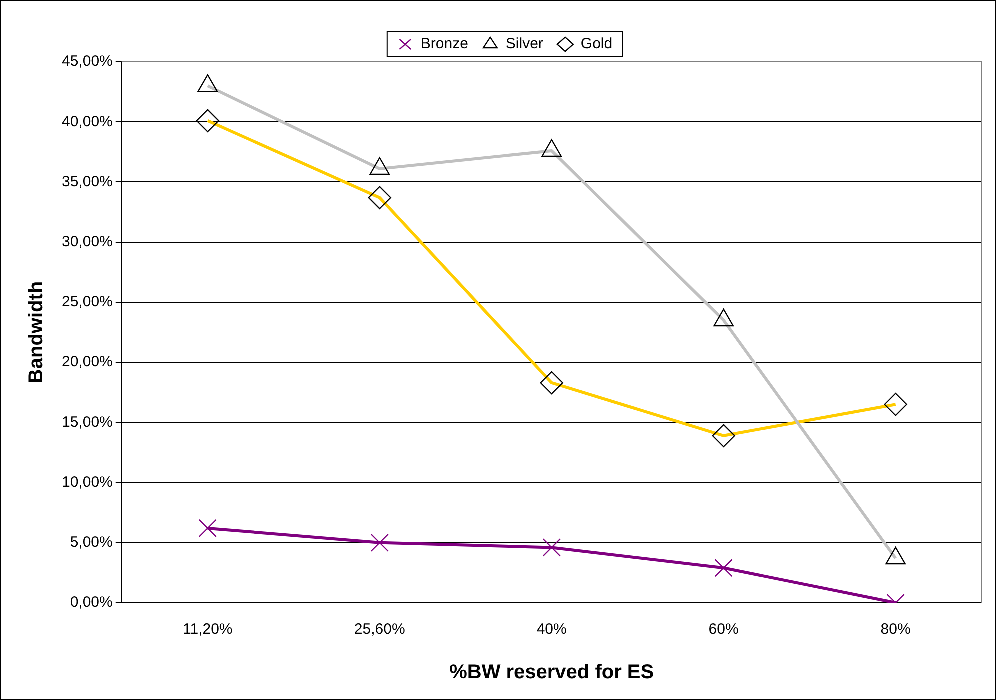 Image resolution: width=996 pixels, height=700 pixels. What do you see at coordinates (552, 673) in the screenshot?
I see `x-axis-title: %BW reserved for ES` at bounding box center [552, 673].